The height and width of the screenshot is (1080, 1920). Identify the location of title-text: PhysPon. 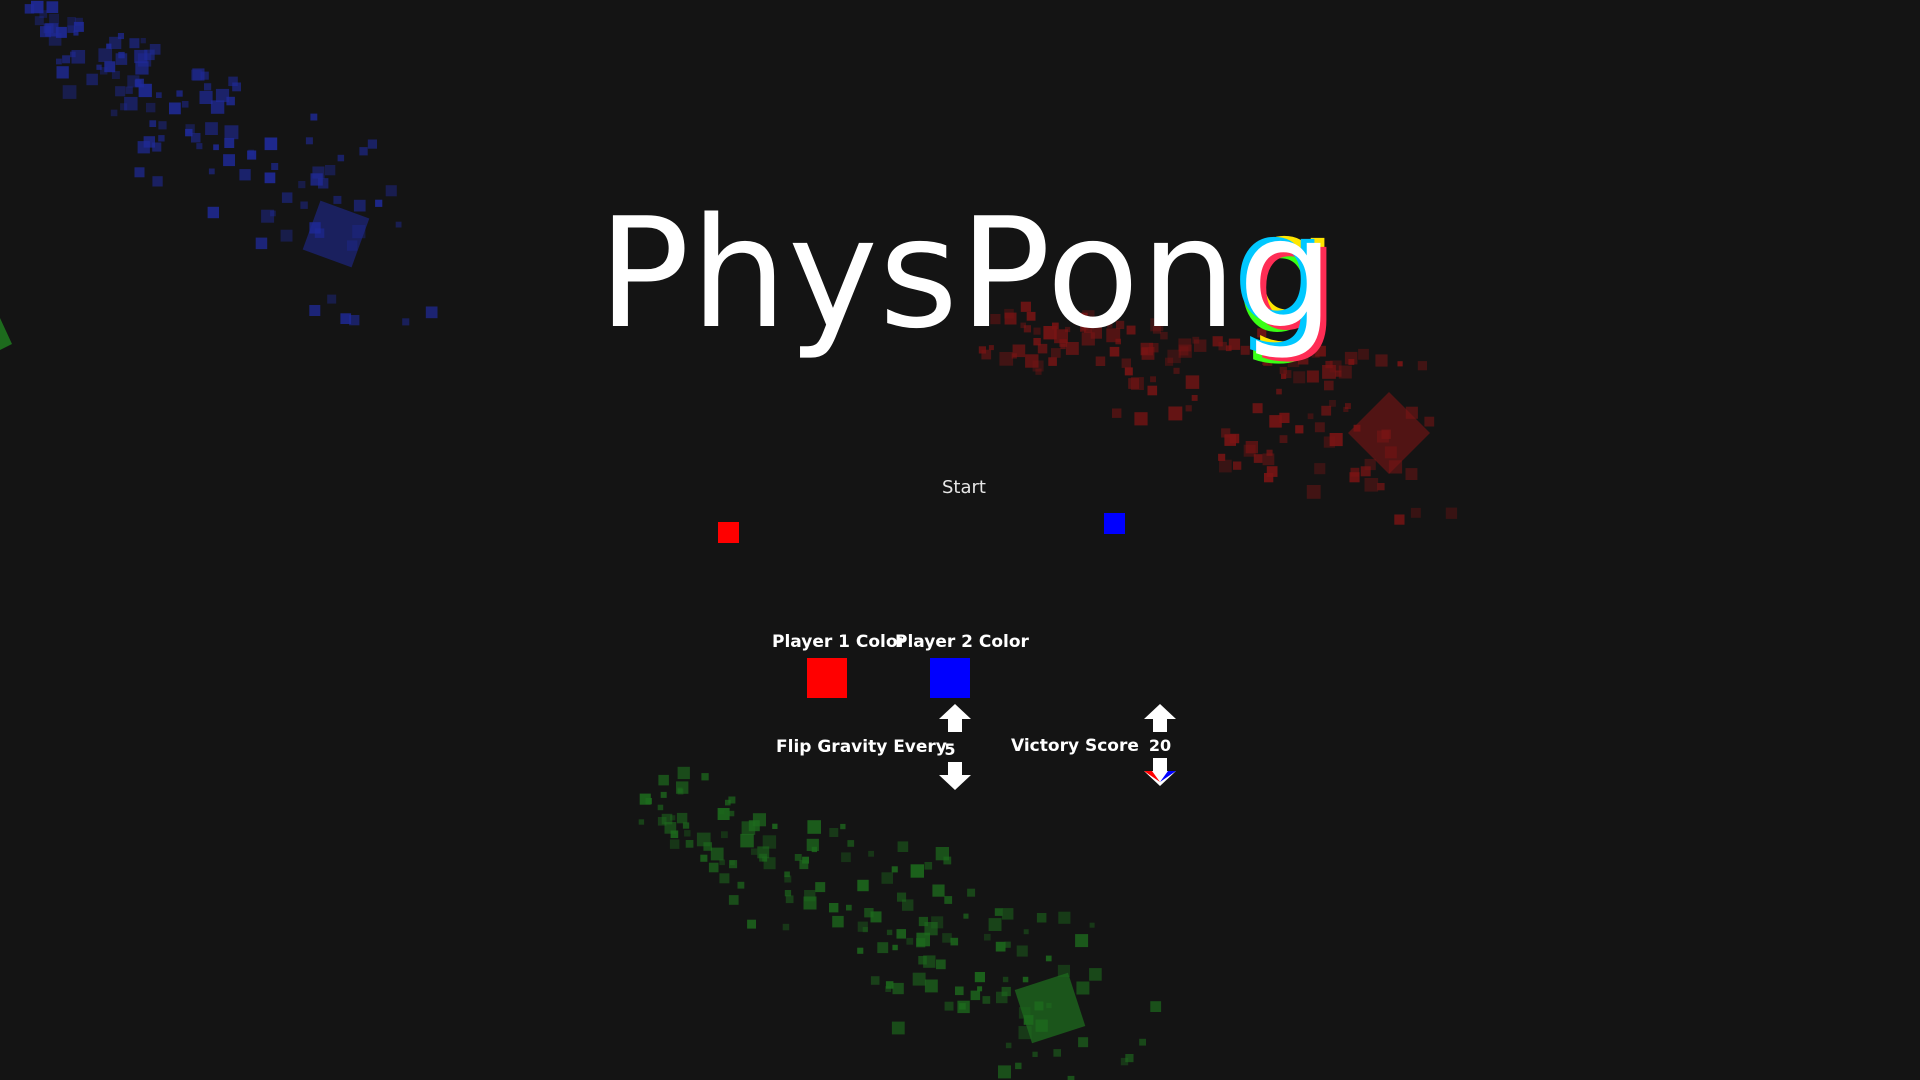
(918, 273).